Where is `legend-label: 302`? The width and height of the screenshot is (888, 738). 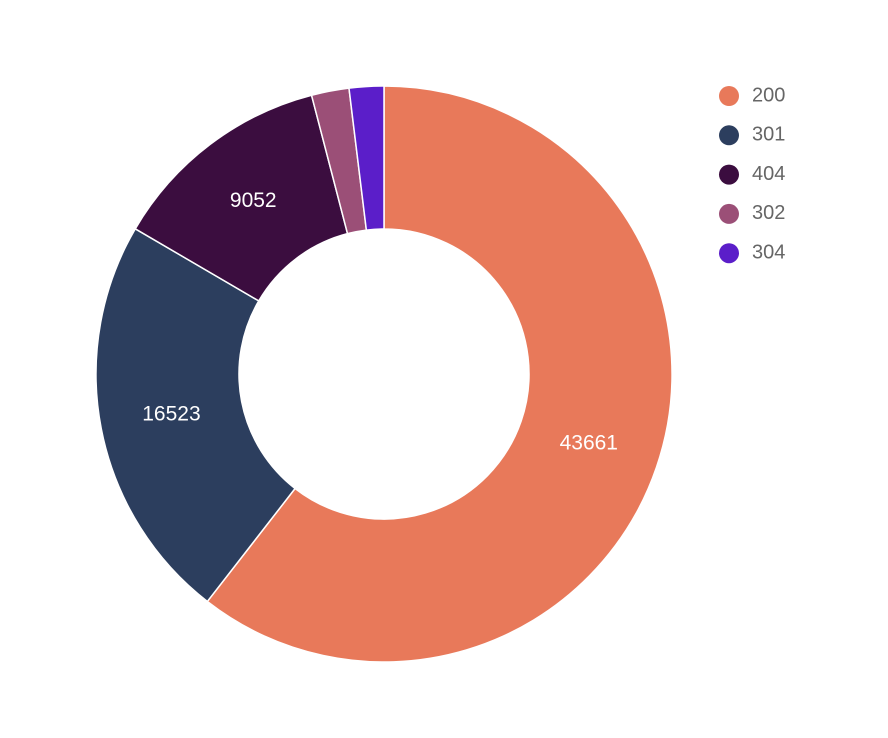
legend-label: 302 is located at coordinates (768, 213).